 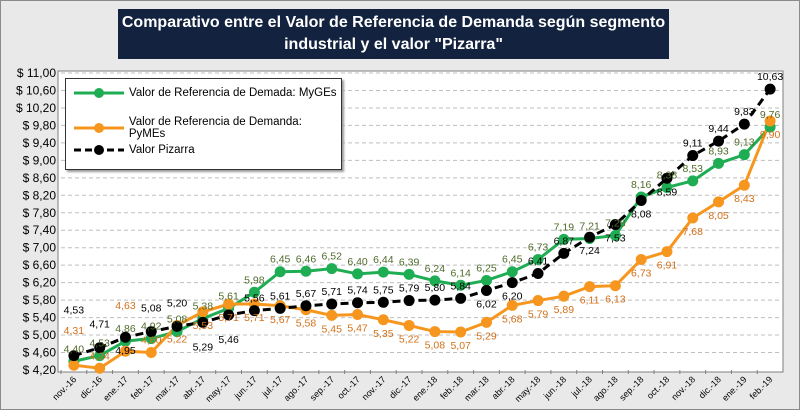 What do you see at coordinates (667, 192) in the screenshot?
I see `data-label: 8,59` at bounding box center [667, 192].